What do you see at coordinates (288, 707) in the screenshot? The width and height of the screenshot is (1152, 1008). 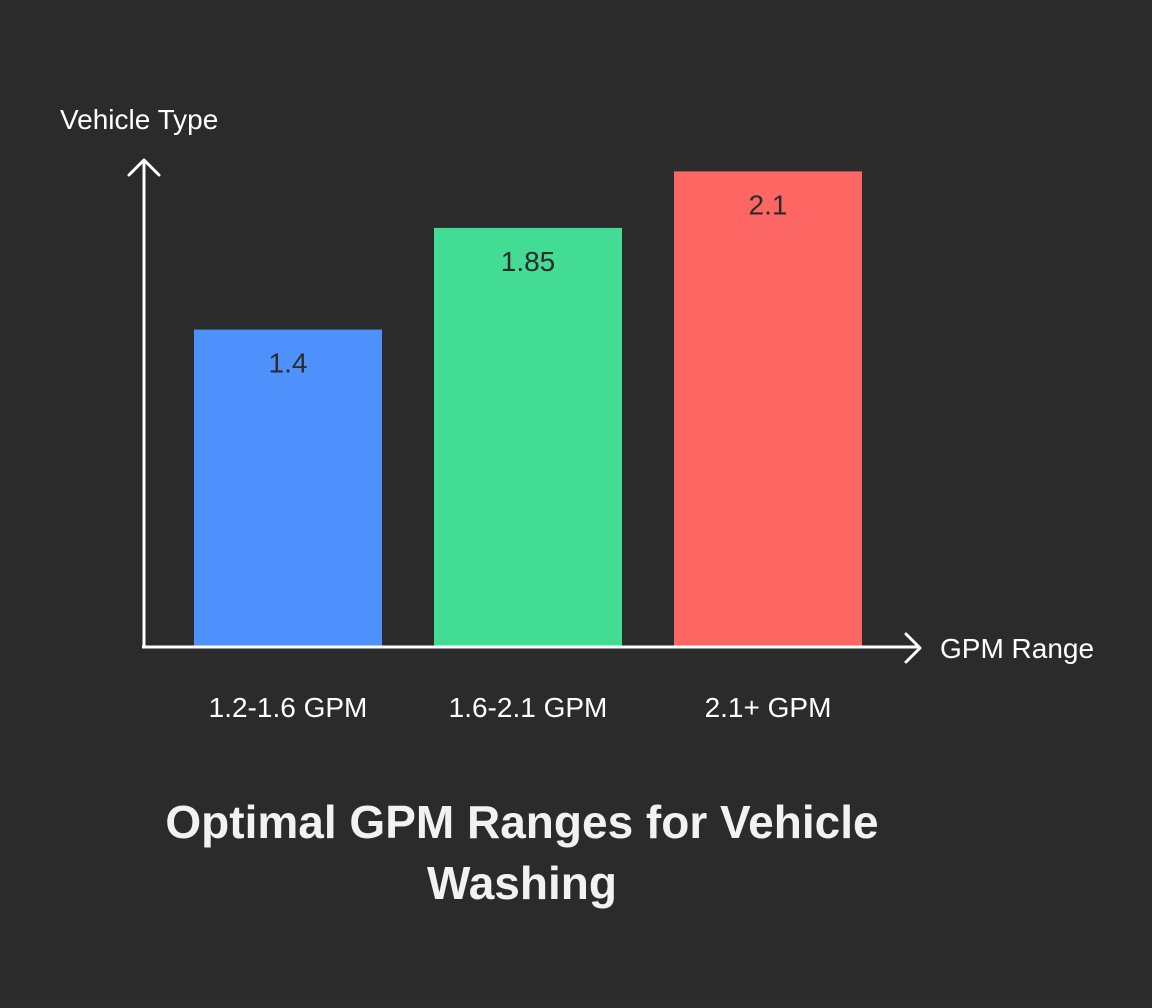 I see `x-tick-label-1: 1.2-1.6 GPM` at bounding box center [288, 707].